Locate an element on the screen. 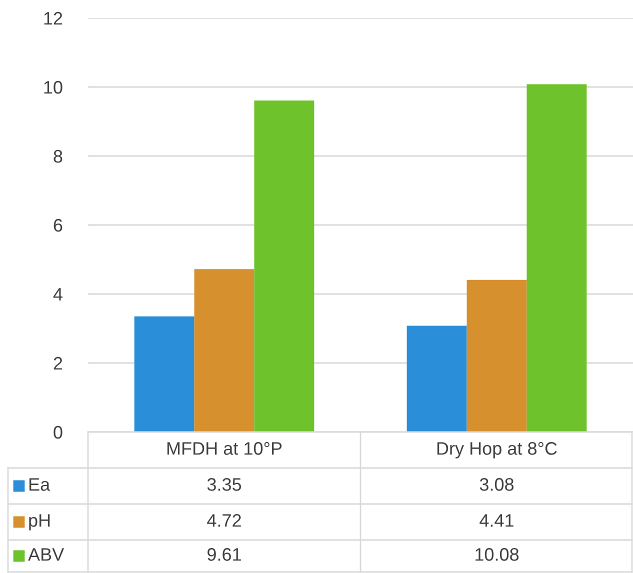 This screenshot has width=633, height=573. legend-label: ABV is located at coordinates (46, 554).